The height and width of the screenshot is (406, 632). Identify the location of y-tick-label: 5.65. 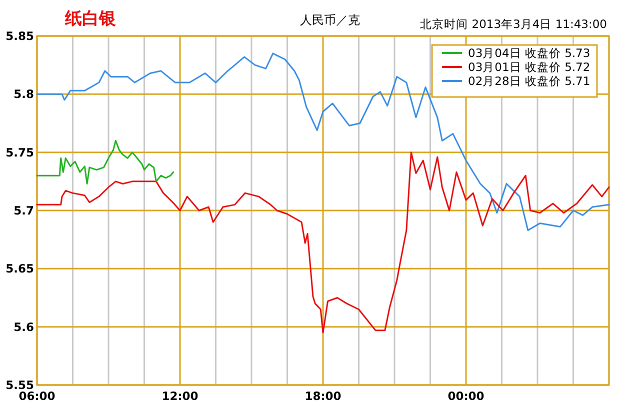
(20, 269).